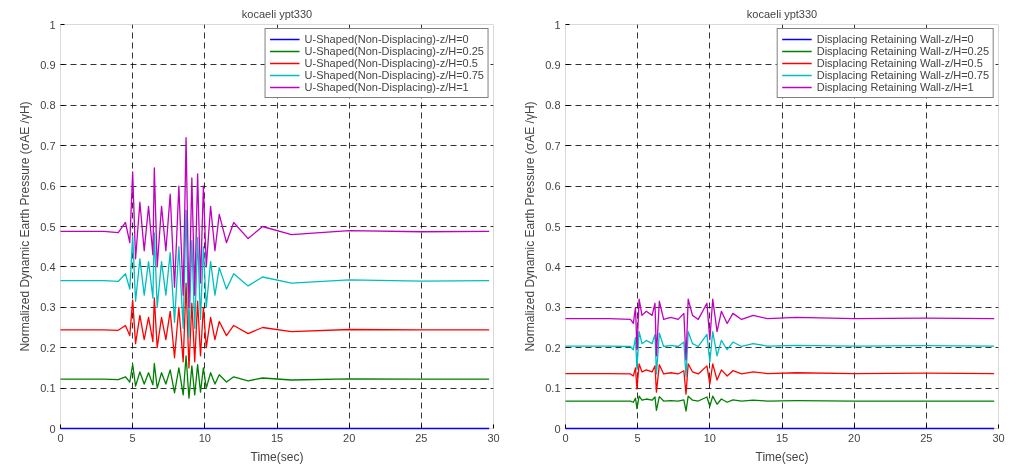 The width and height of the screenshot is (1014, 468). What do you see at coordinates (895, 39) in the screenshot?
I see `legend-label: Displacing Retaining Wall-z/H=0` at bounding box center [895, 39].